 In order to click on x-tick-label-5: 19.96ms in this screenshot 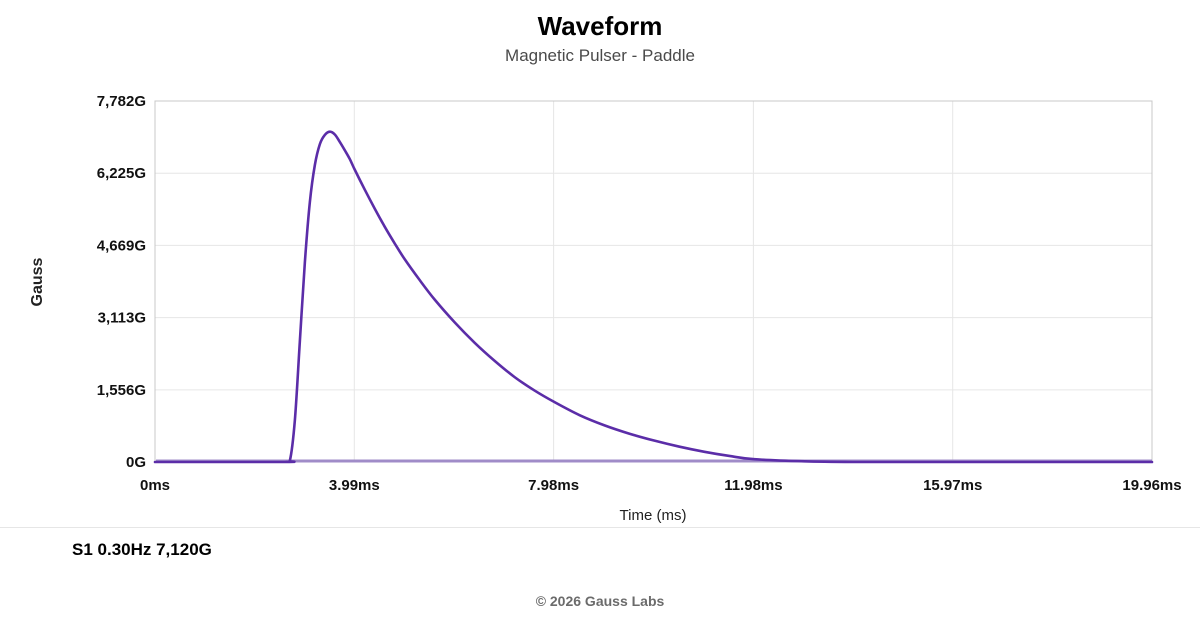, I will do `click(1151, 485)`.